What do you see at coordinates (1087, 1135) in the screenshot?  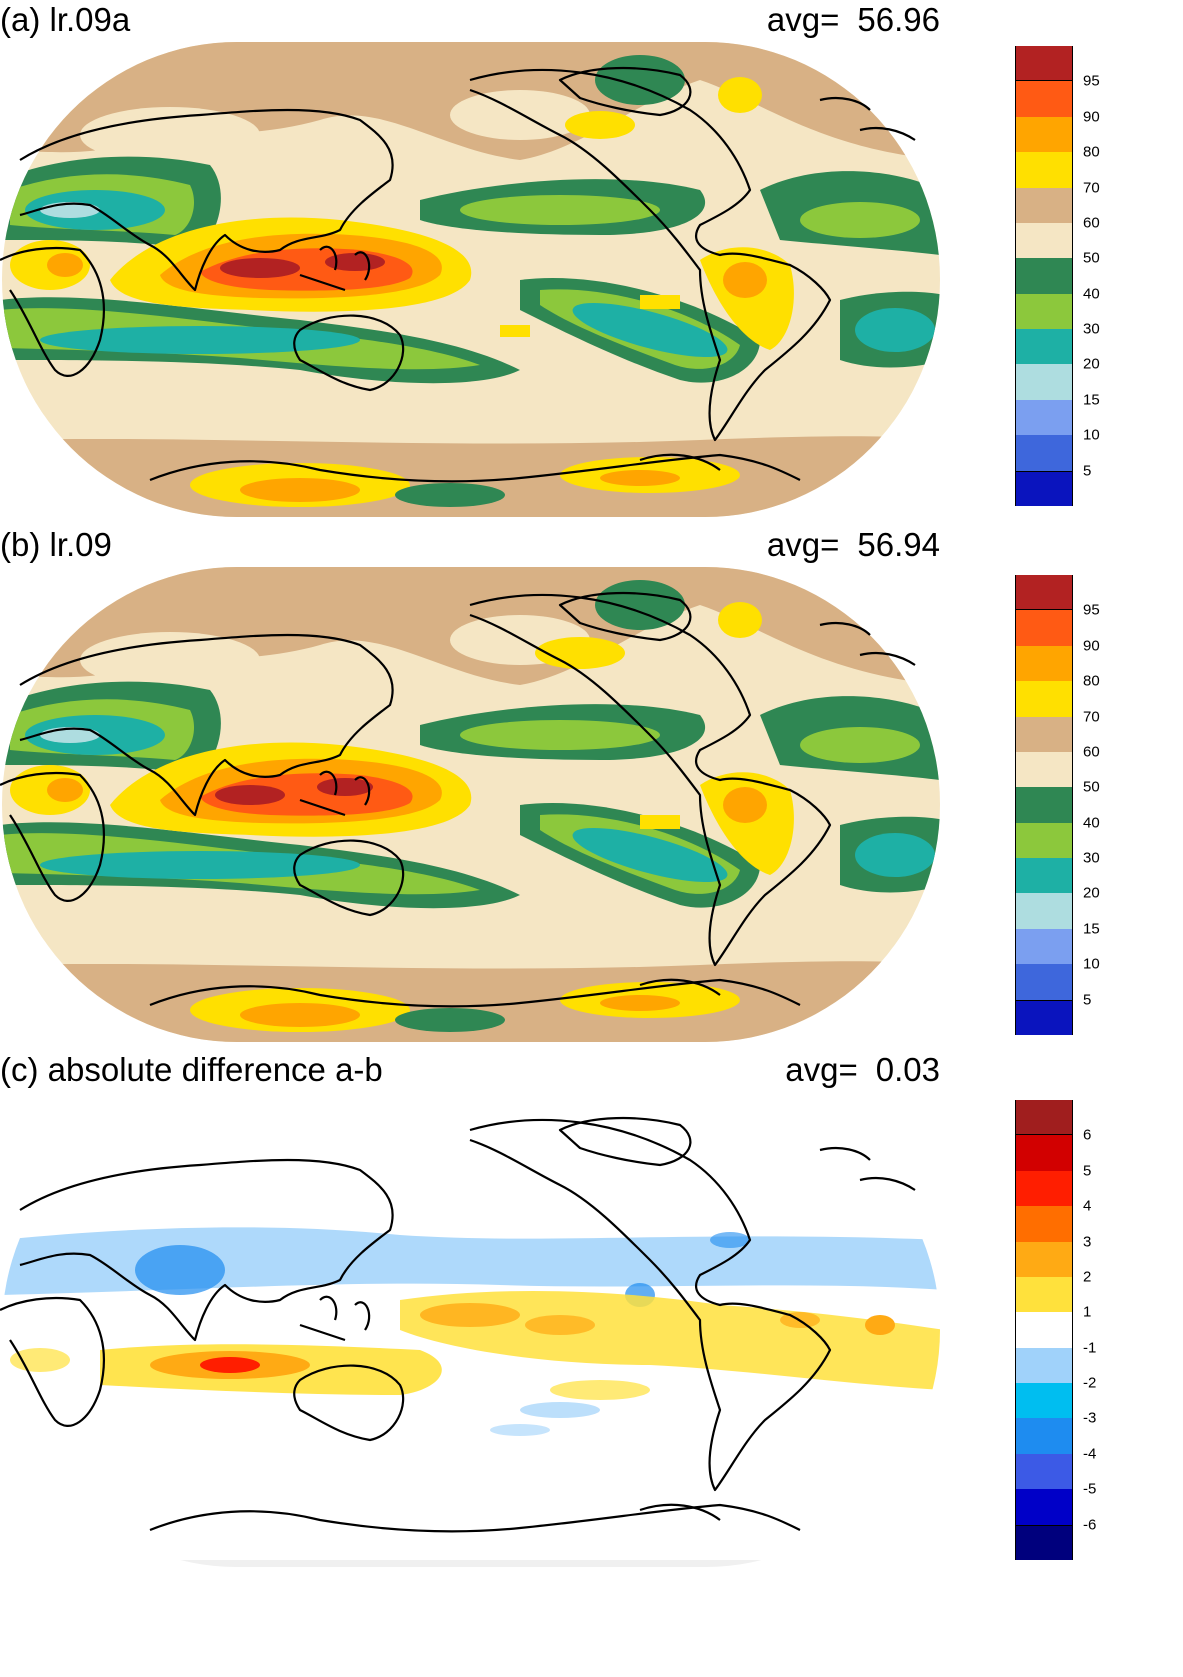 I see `legend-tick-label: 6` at bounding box center [1087, 1135].